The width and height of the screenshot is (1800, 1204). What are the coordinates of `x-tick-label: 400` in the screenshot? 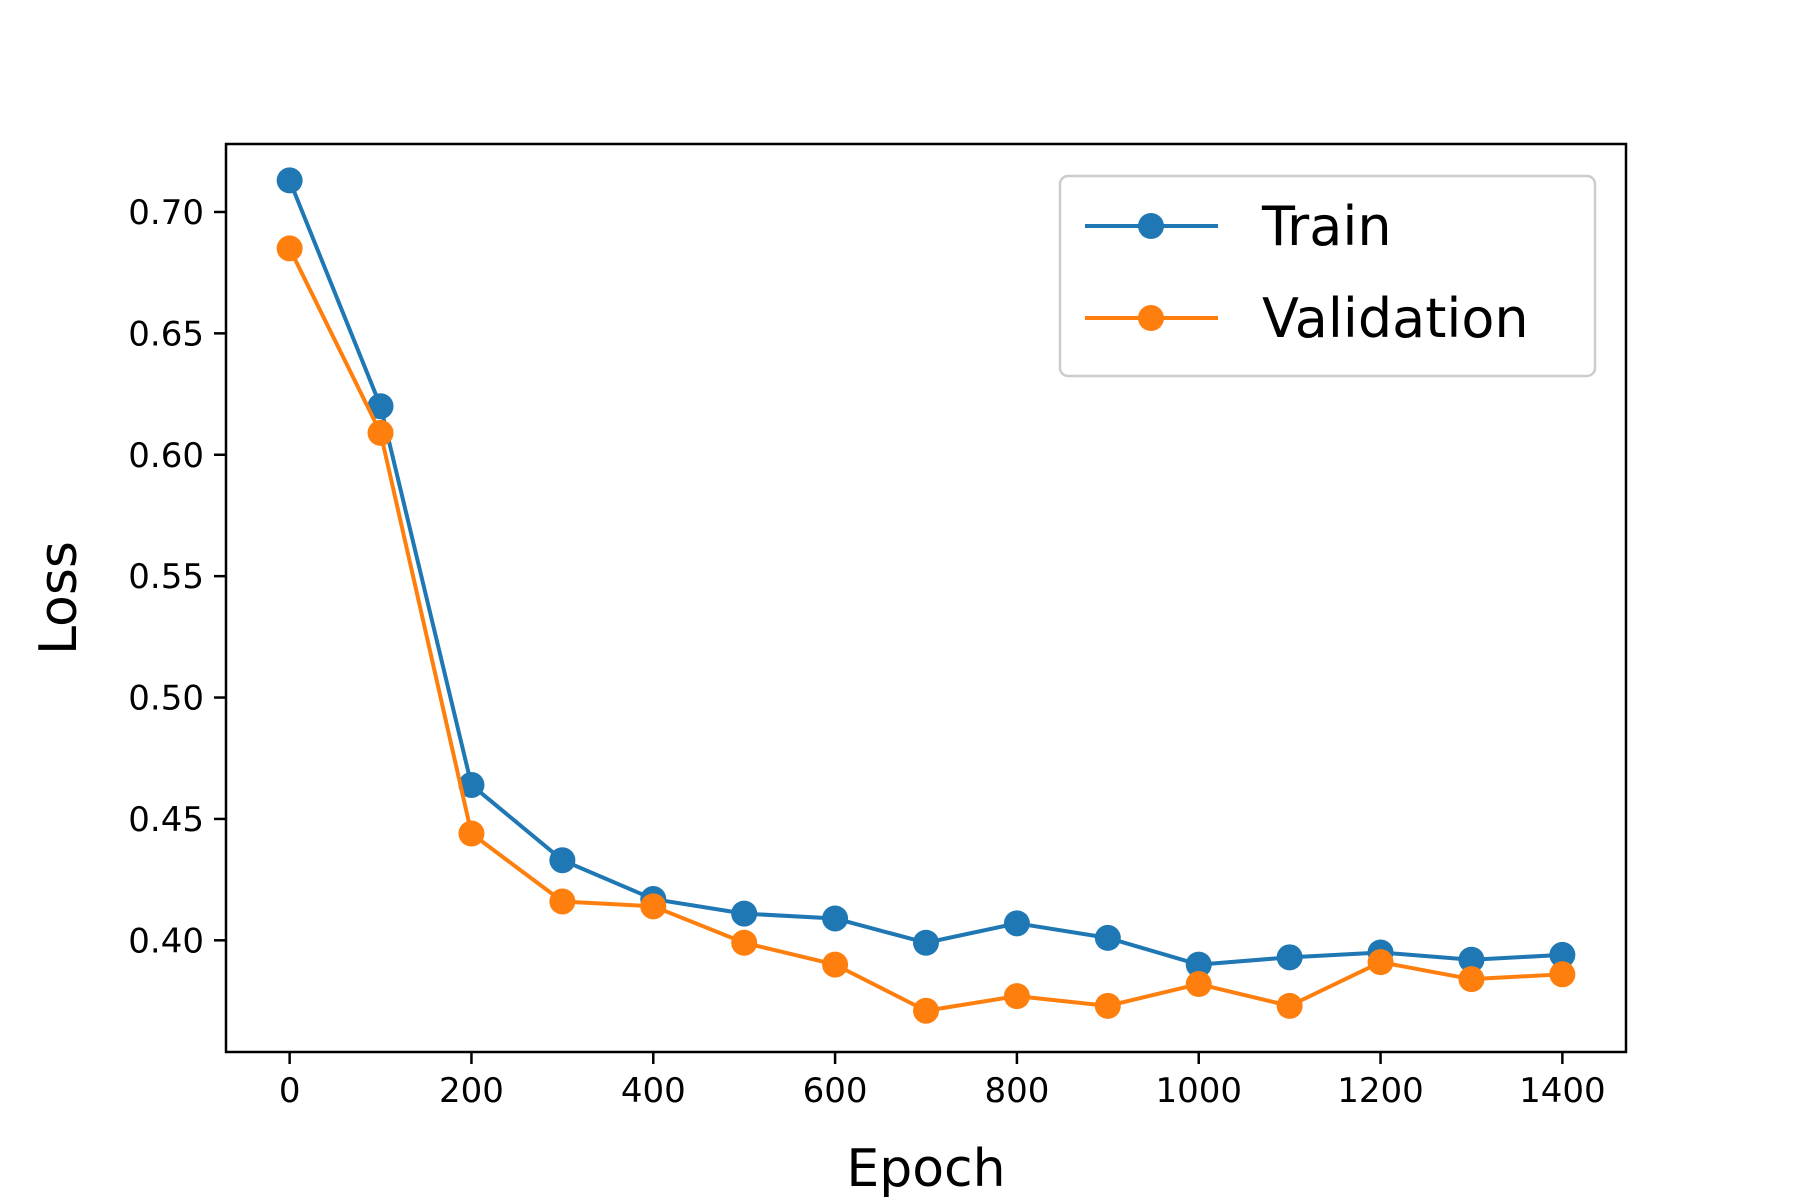 It's located at (653, 1091).